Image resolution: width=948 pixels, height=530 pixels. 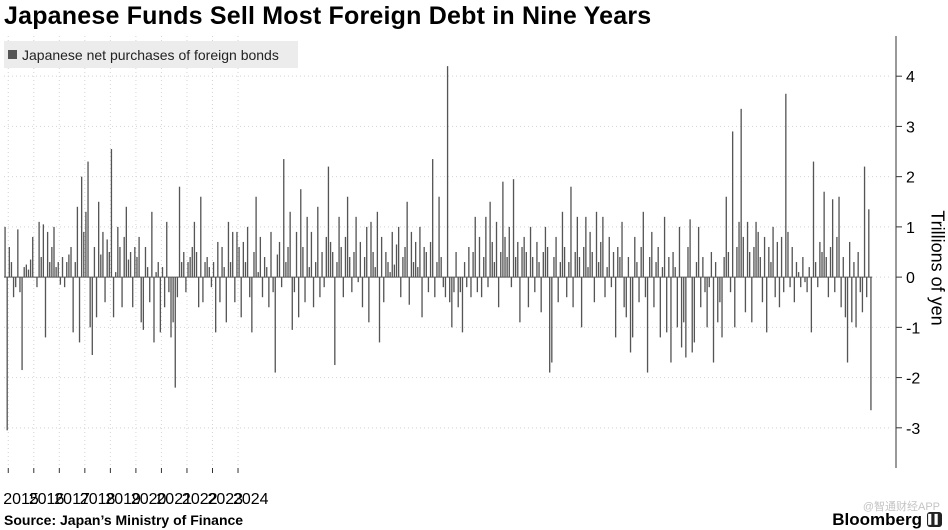 What do you see at coordinates (174, 499) in the screenshot?
I see `x-tick-label: 2021` at bounding box center [174, 499].